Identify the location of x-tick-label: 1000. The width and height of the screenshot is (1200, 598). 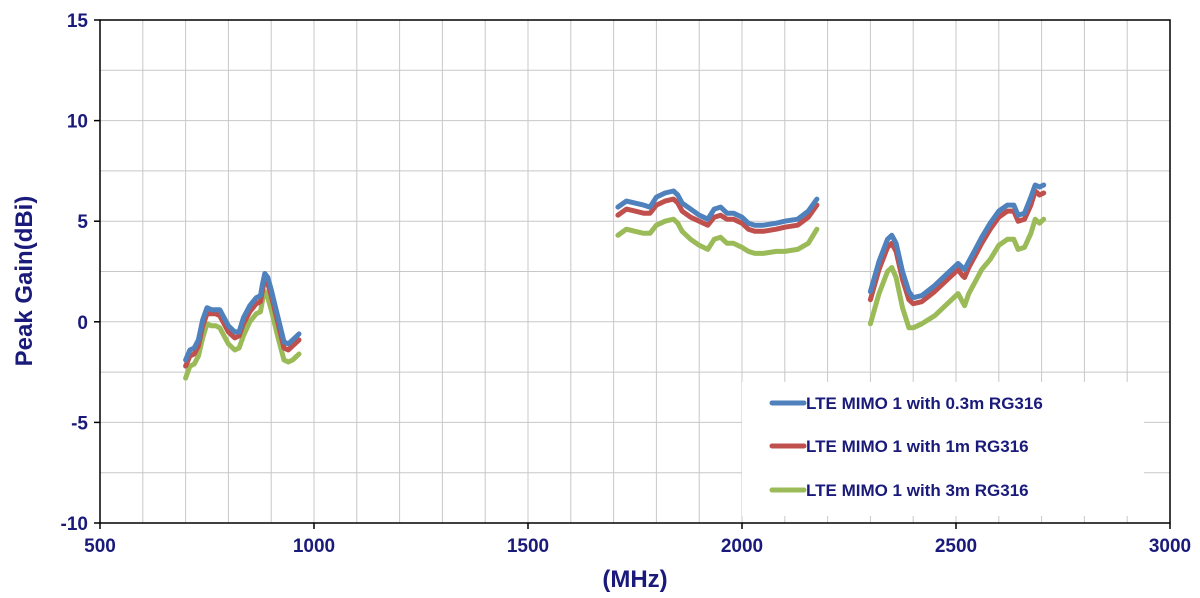
(314, 546).